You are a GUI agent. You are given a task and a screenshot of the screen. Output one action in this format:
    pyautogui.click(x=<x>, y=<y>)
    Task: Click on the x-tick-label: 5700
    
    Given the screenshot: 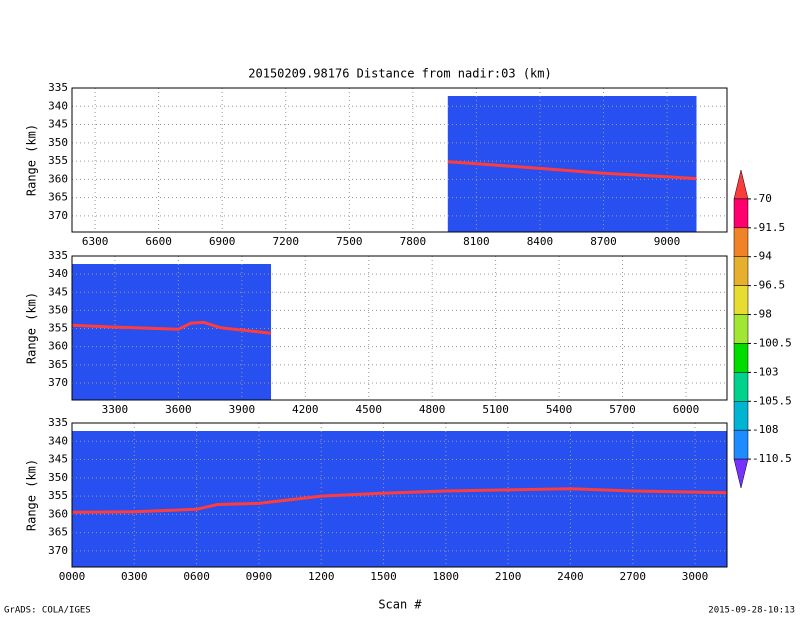 What is the action you would take?
    pyautogui.click(x=622, y=409)
    